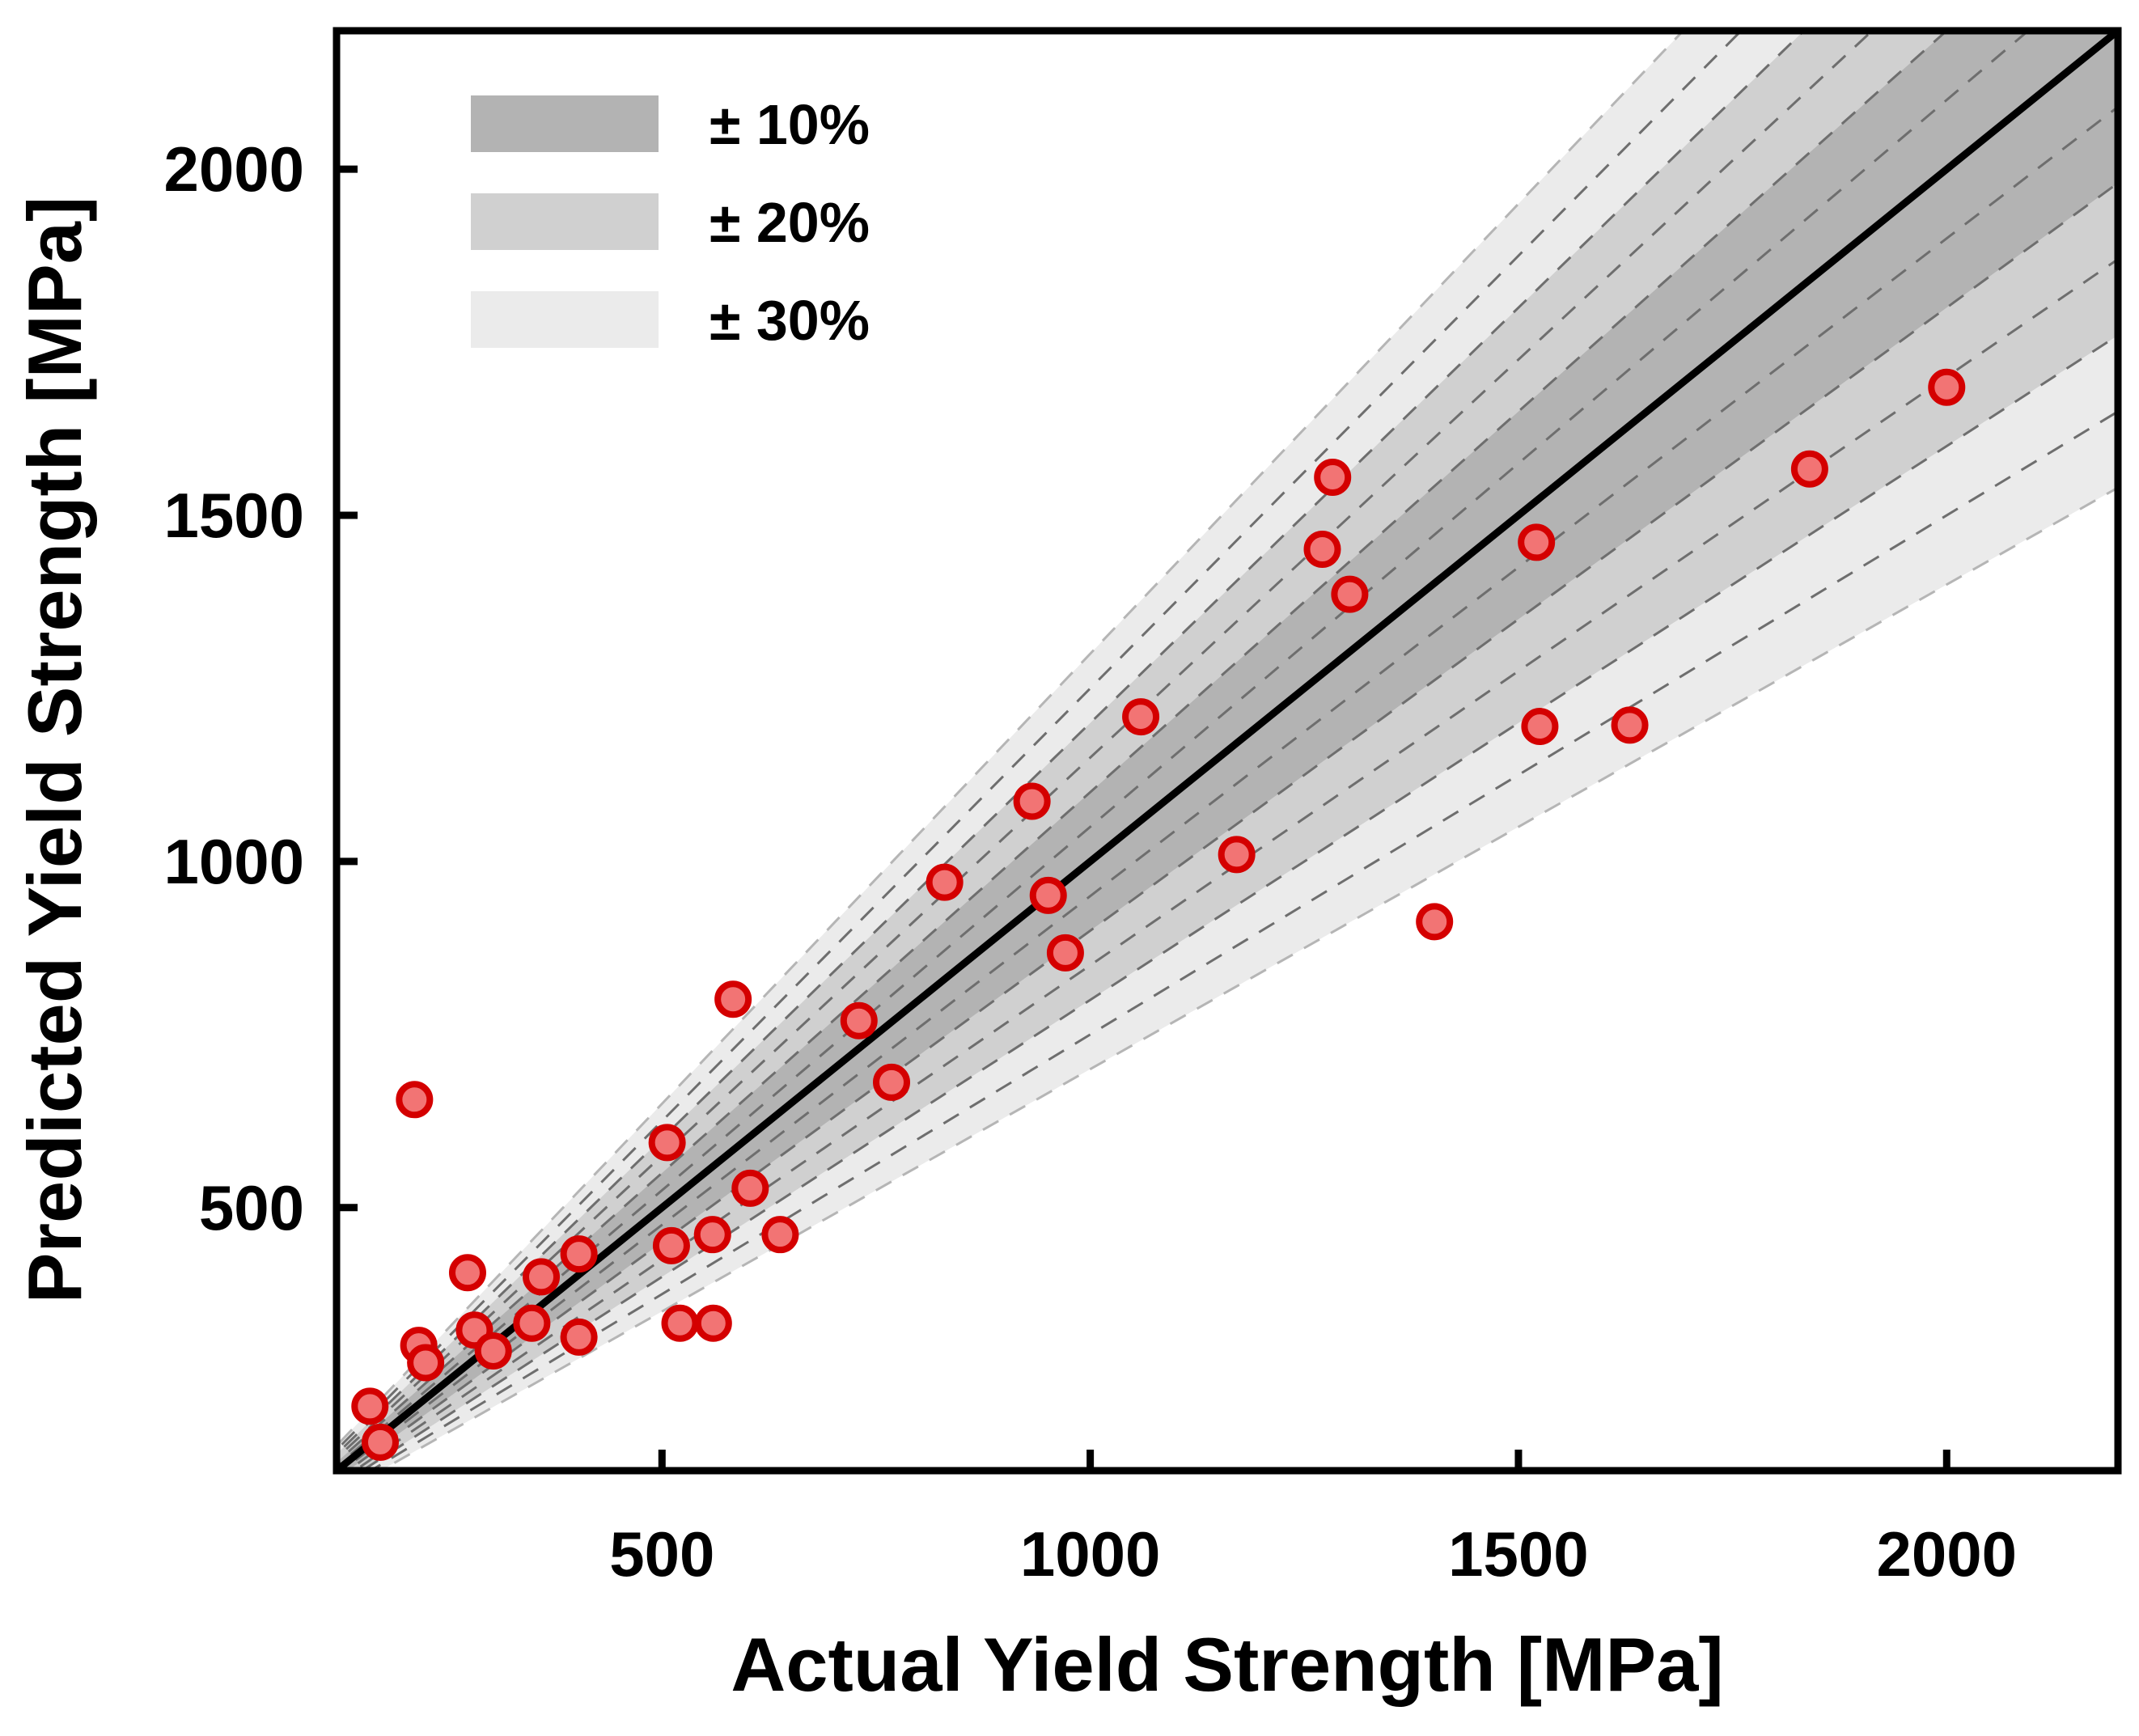 The image size is (2139, 1736). I want to click on y-tick-label: 1500, so click(234, 515).